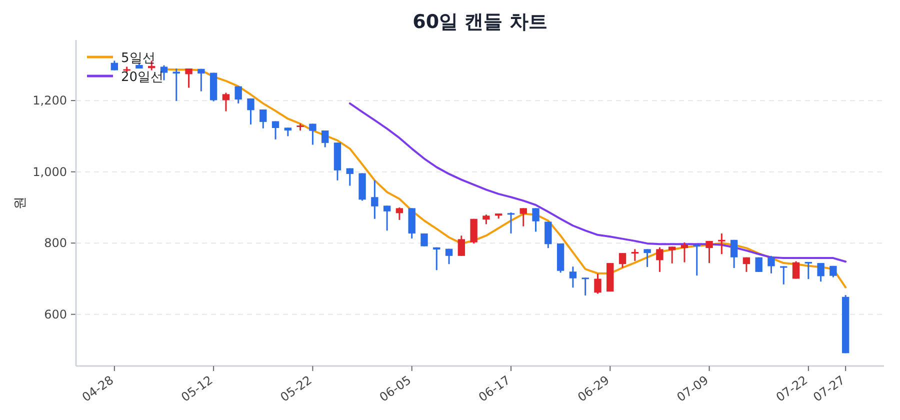 This screenshot has height=420, width=900. What do you see at coordinates (20, 203) in the screenshot?
I see `y-axis-title: 원` at bounding box center [20, 203].